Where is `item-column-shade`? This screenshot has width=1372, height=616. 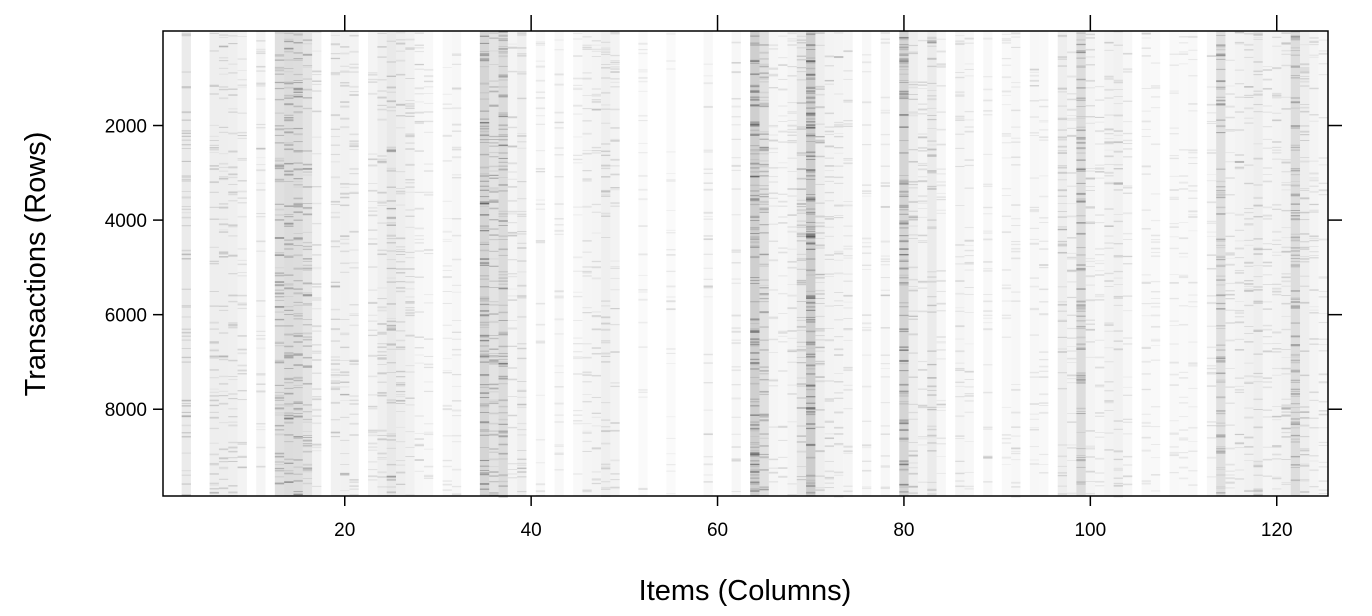
item-column-shade is located at coordinates (223, 263).